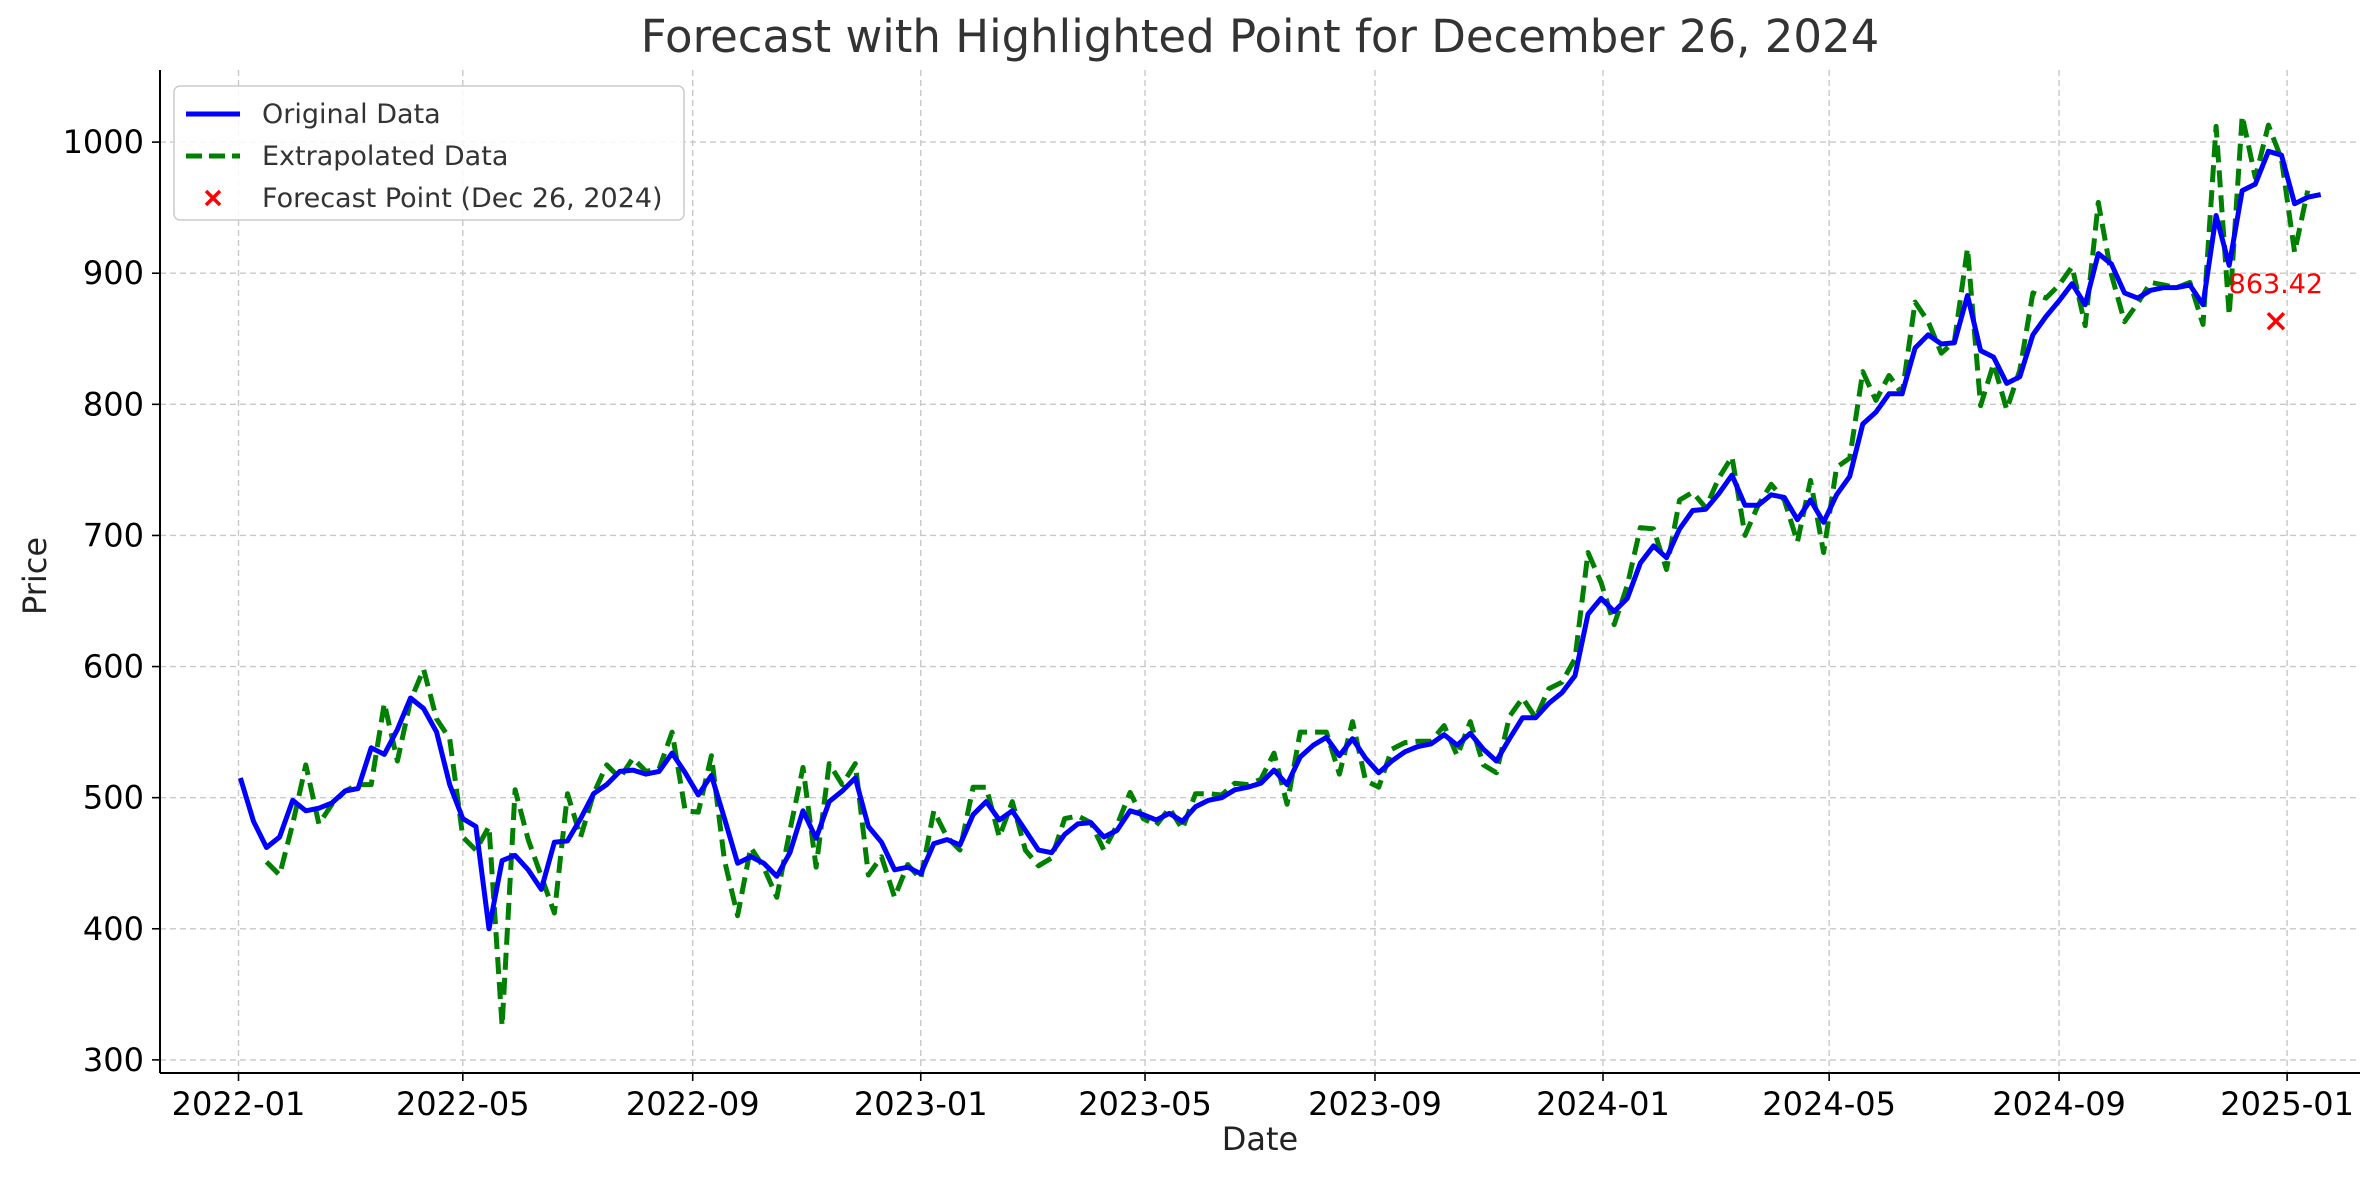  I want to click on y-axis-label: Price, so click(35, 576).